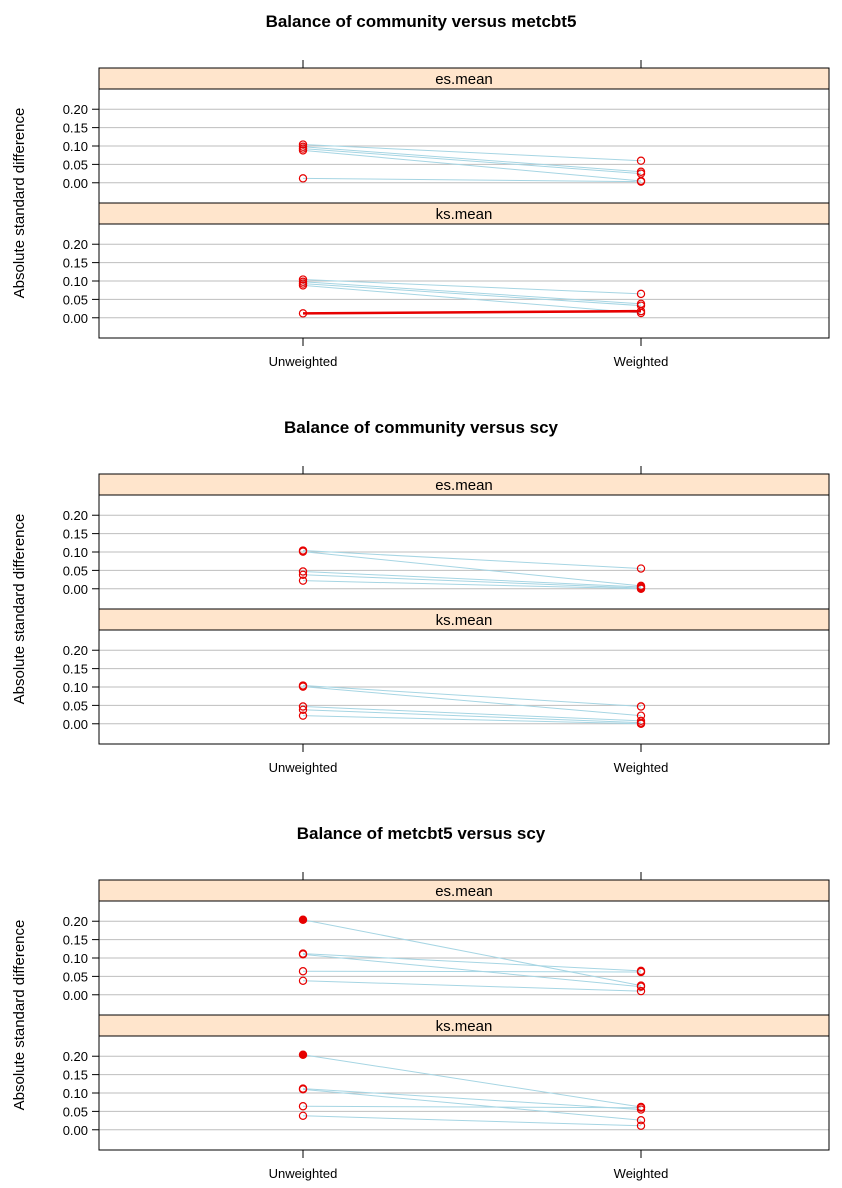 This screenshot has height=1188, width=842. I want to click on chart-title: Balance of community versus scy, so click(421, 427).